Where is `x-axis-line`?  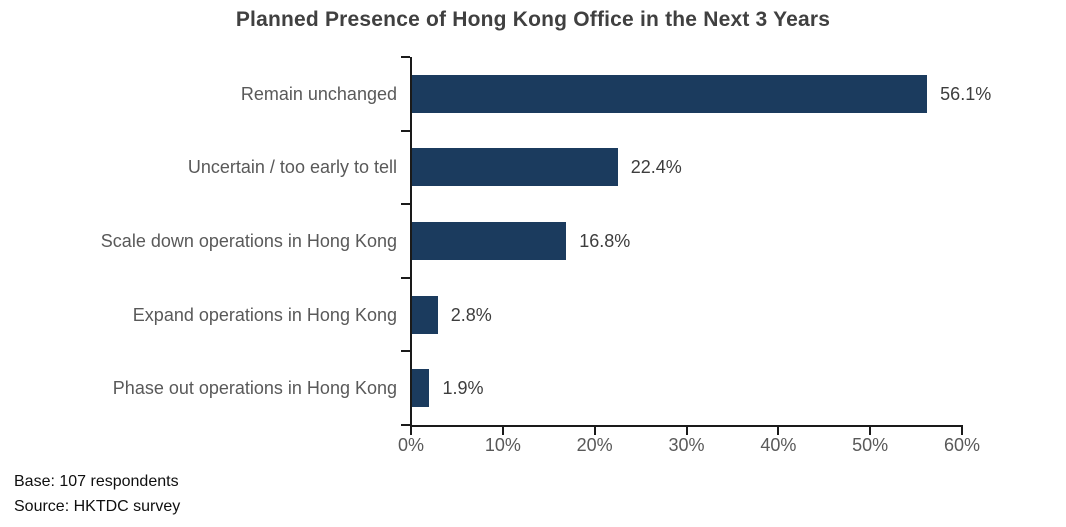
x-axis-line is located at coordinates (686, 426).